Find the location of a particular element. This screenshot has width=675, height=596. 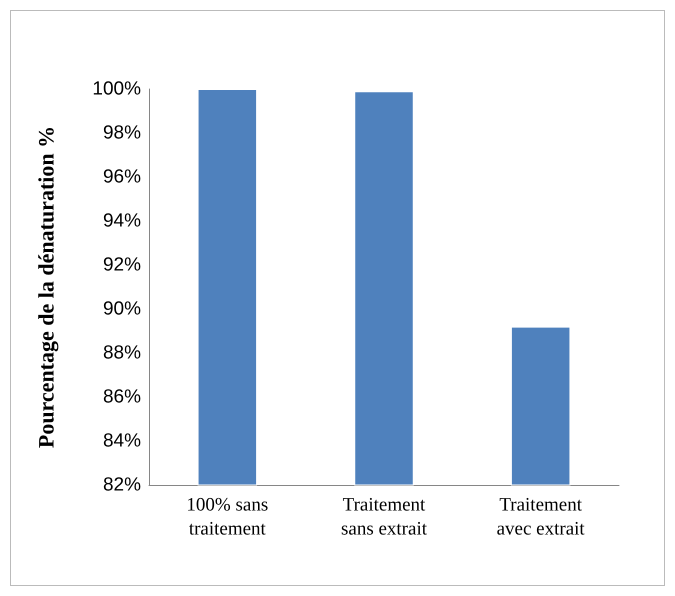

y-tick-label: 94% is located at coordinates (122, 221).